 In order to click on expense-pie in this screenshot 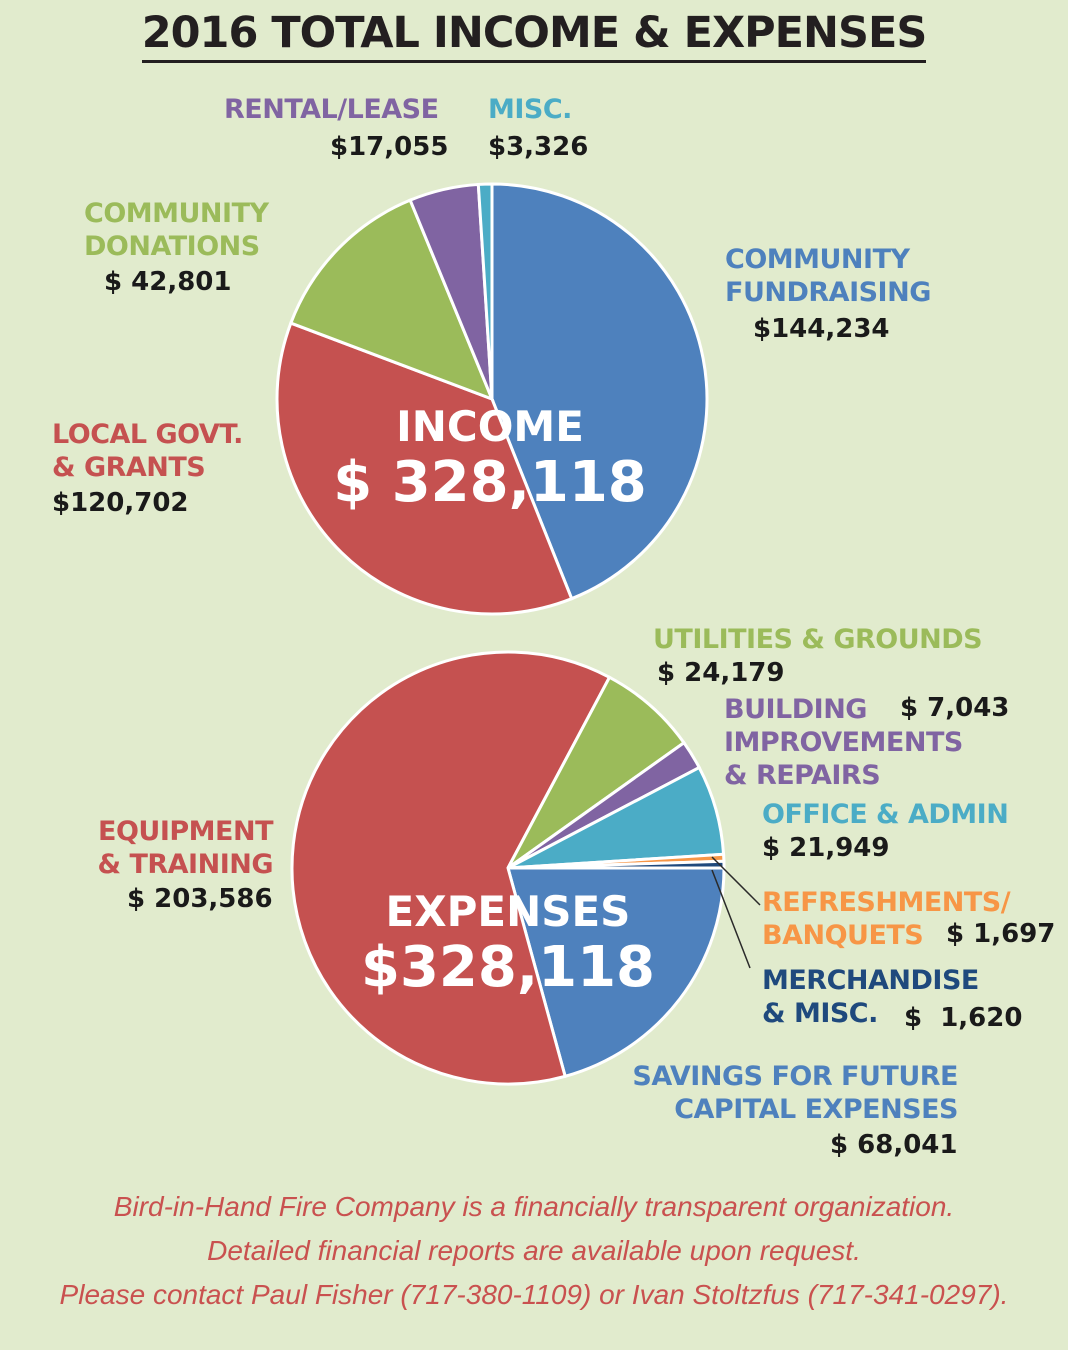, I will do `click(508, 868)`.